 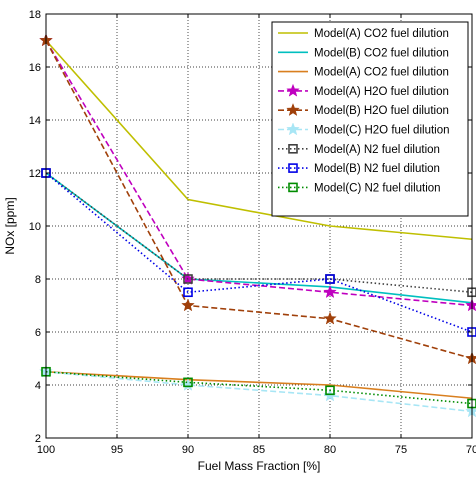 What do you see at coordinates (377, 188) in the screenshot?
I see `legend-label: Model(C) N2 fuel dilution` at bounding box center [377, 188].